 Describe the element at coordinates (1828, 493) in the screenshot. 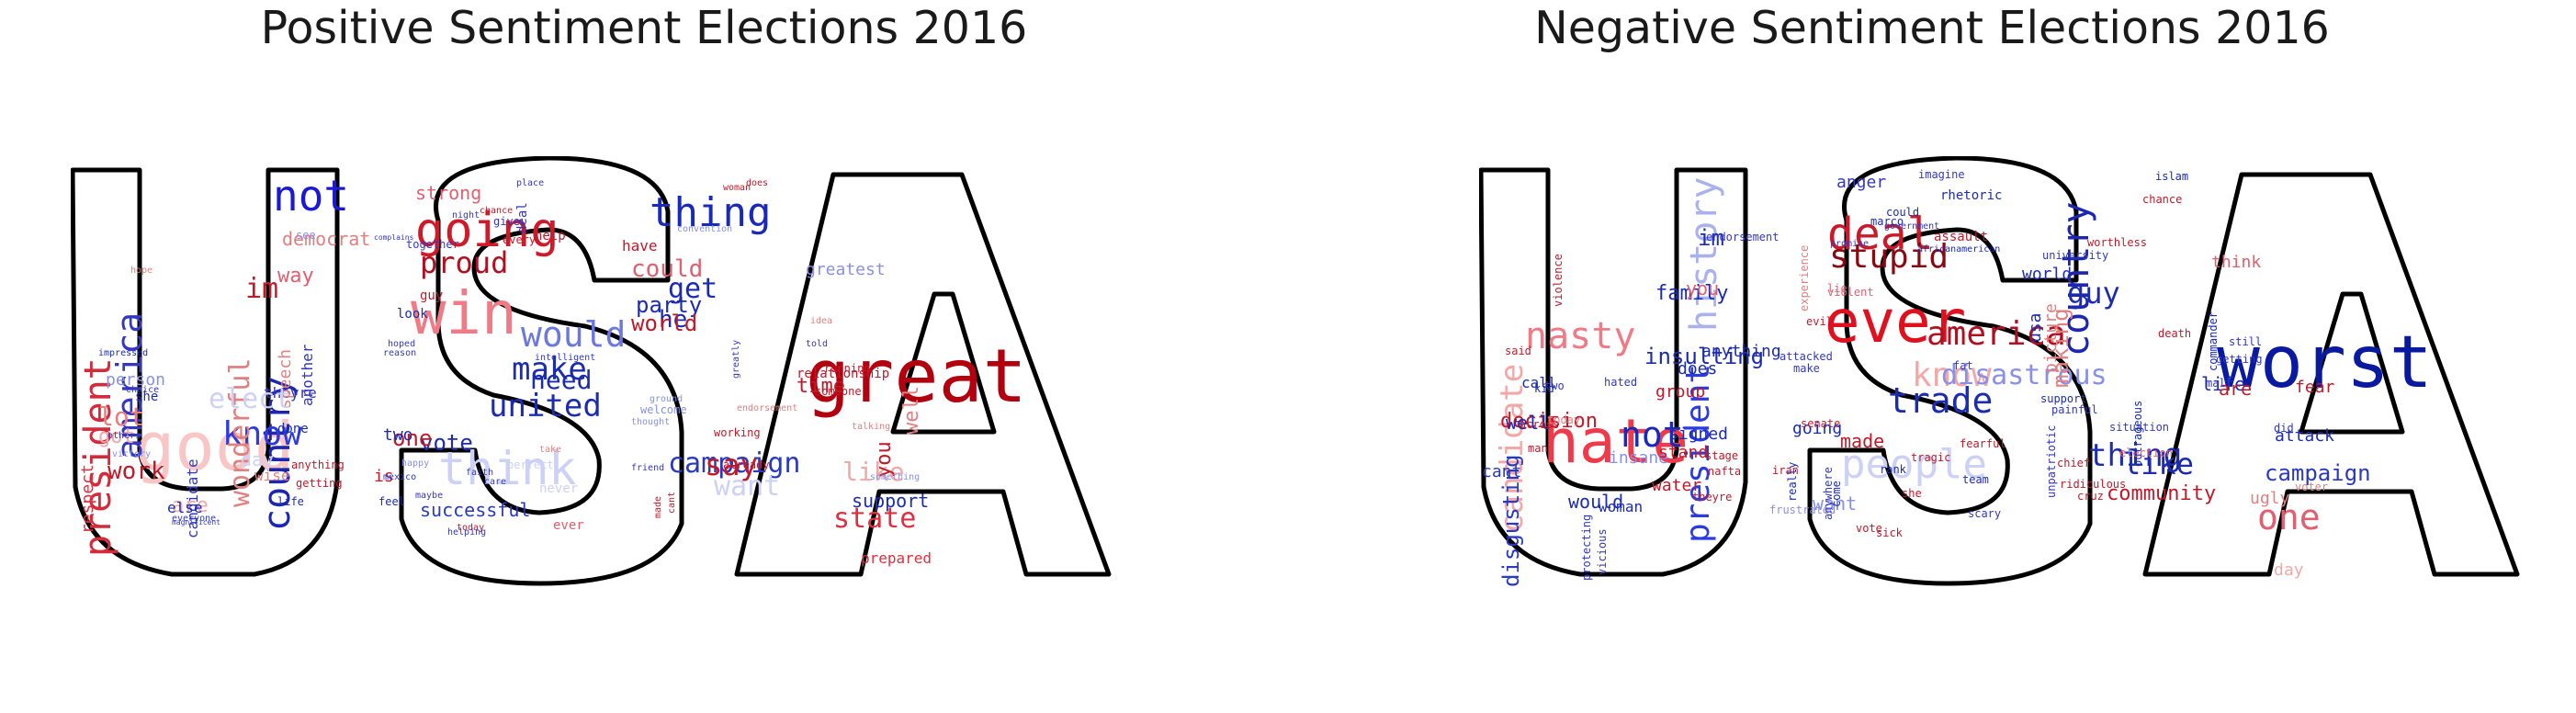

I see `cloud-word: anywhere` at that location.